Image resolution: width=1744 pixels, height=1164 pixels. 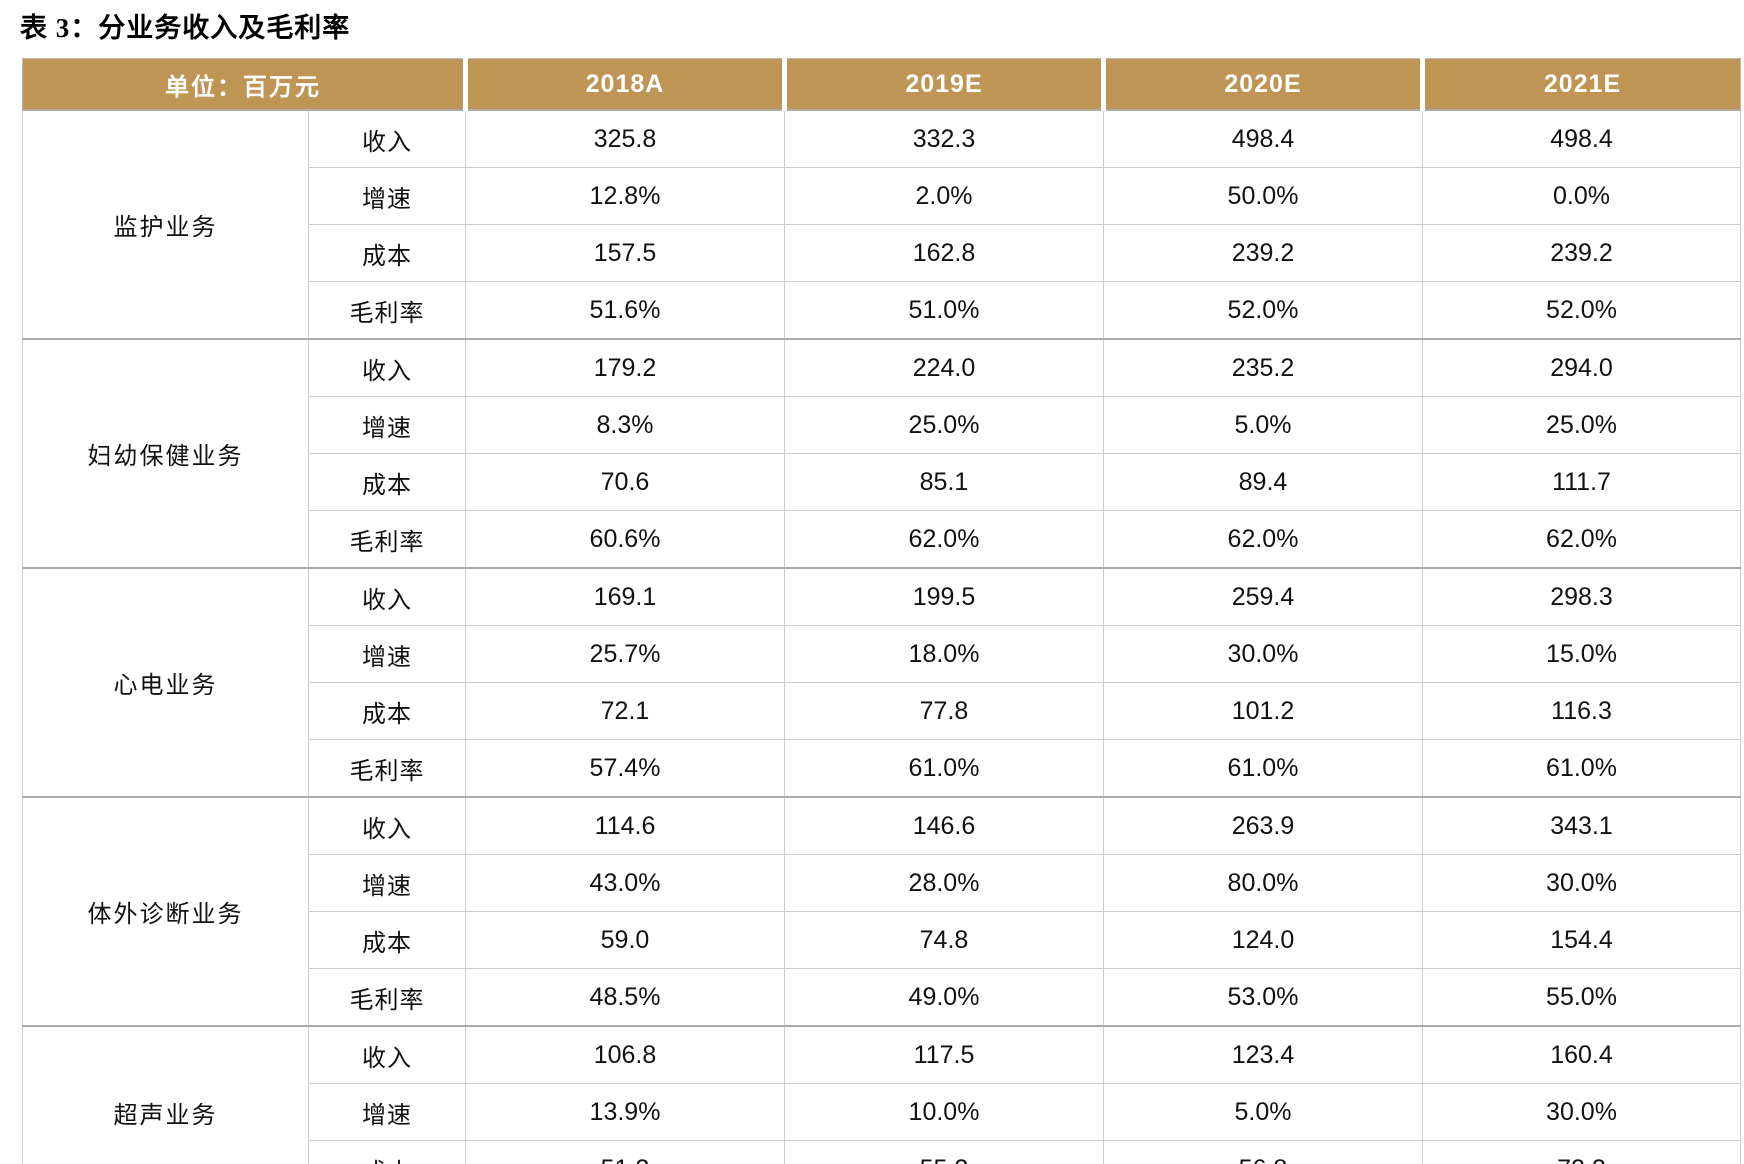 What do you see at coordinates (1263, 997) in the screenshot?
I see `value-cell: 53.0%` at bounding box center [1263, 997].